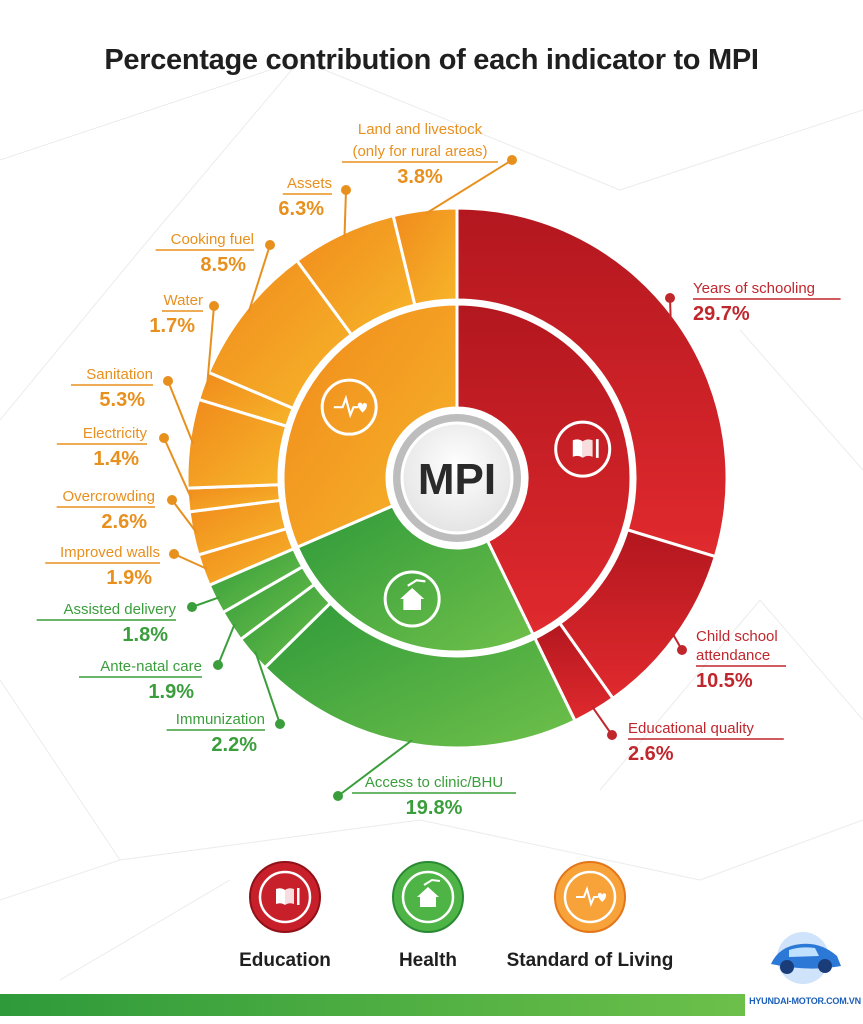 This screenshot has height=1024, width=863. I want to click on group-icons, so click(466, 503).